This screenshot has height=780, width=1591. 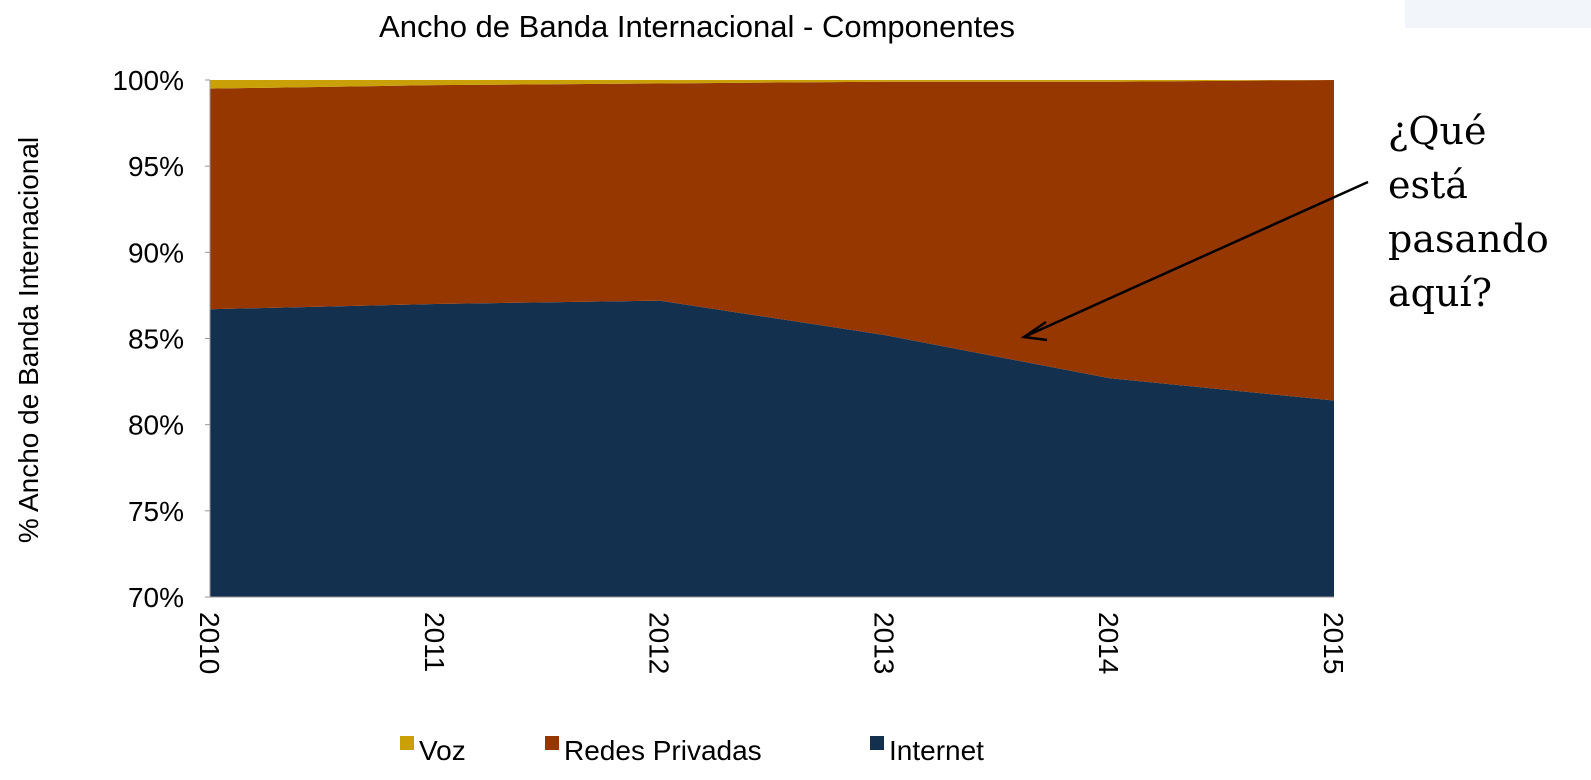 What do you see at coordinates (442, 750) in the screenshot?
I see `legend-label: Voz` at bounding box center [442, 750].